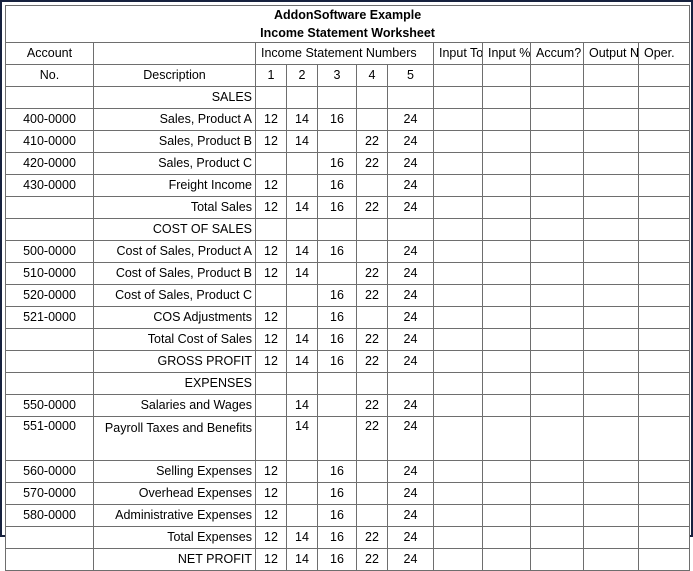  What do you see at coordinates (49, 164) in the screenshot?
I see `cell-account-no: 420-0000` at bounding box center [49, 164].